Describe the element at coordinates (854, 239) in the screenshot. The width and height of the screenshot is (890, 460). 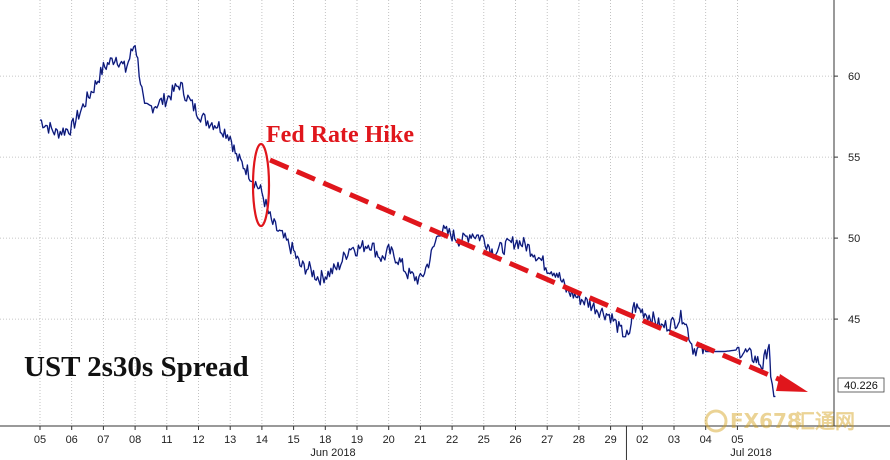
I see `y-tick-label: 50` at that location.